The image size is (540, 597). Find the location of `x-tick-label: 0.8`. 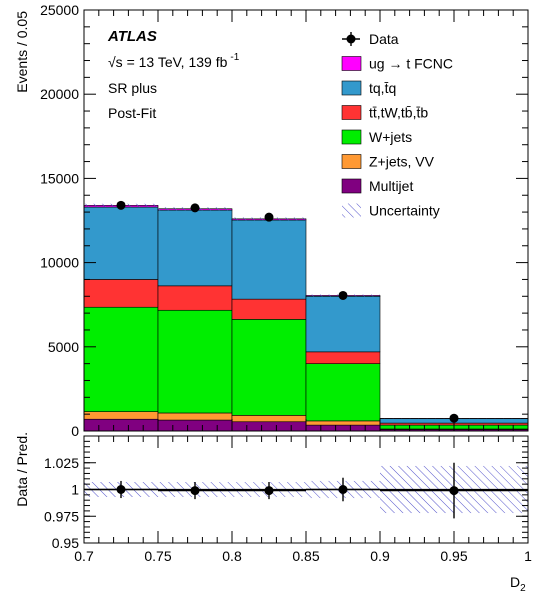

x-tick-label: 0.8 is located at coordinates (232, 556).